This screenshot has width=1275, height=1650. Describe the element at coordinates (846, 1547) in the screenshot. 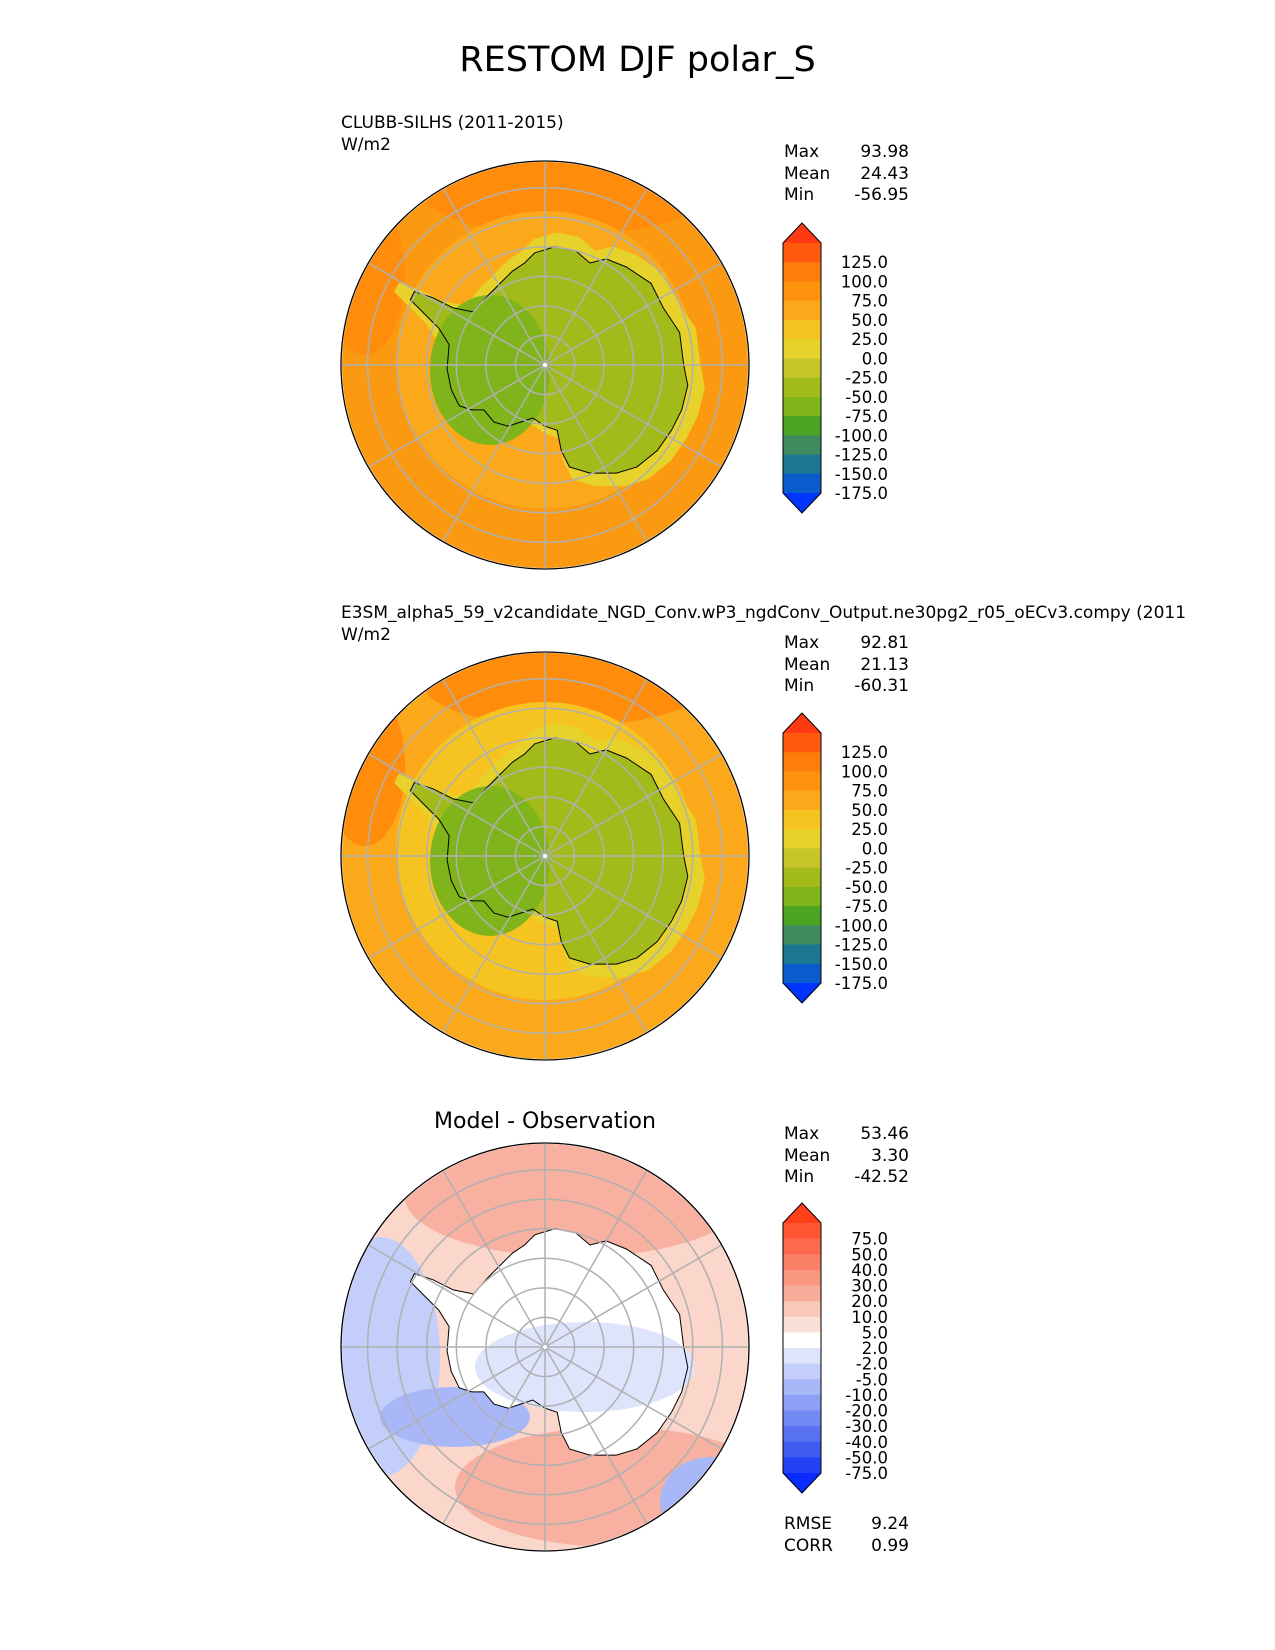

I see `metric-row: CORR 0.99` at that location.